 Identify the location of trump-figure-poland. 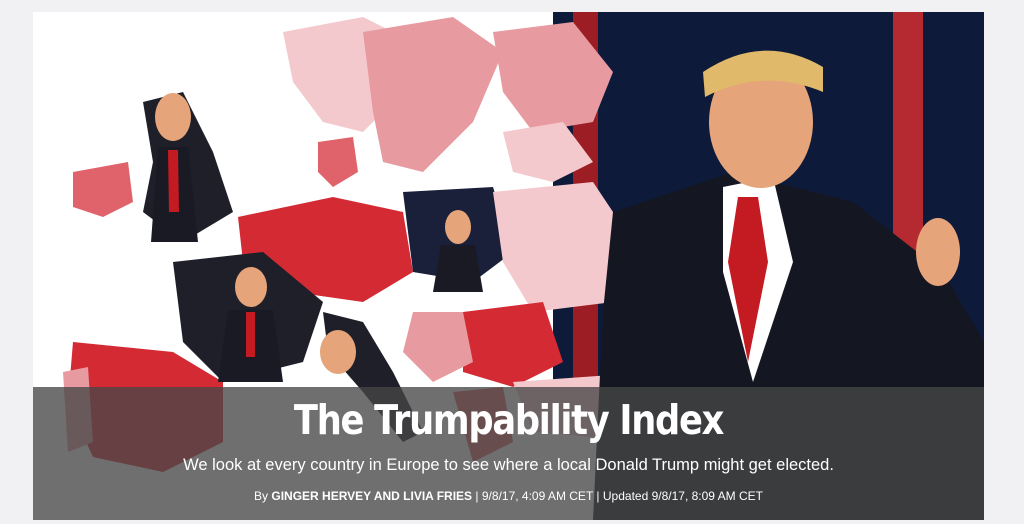
(458, 251).